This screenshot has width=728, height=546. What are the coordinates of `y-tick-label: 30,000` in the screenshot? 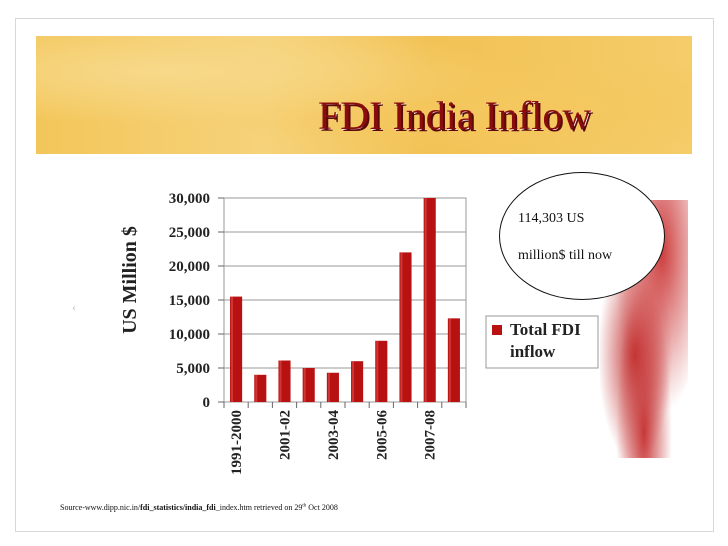 It's located at (189, 199).